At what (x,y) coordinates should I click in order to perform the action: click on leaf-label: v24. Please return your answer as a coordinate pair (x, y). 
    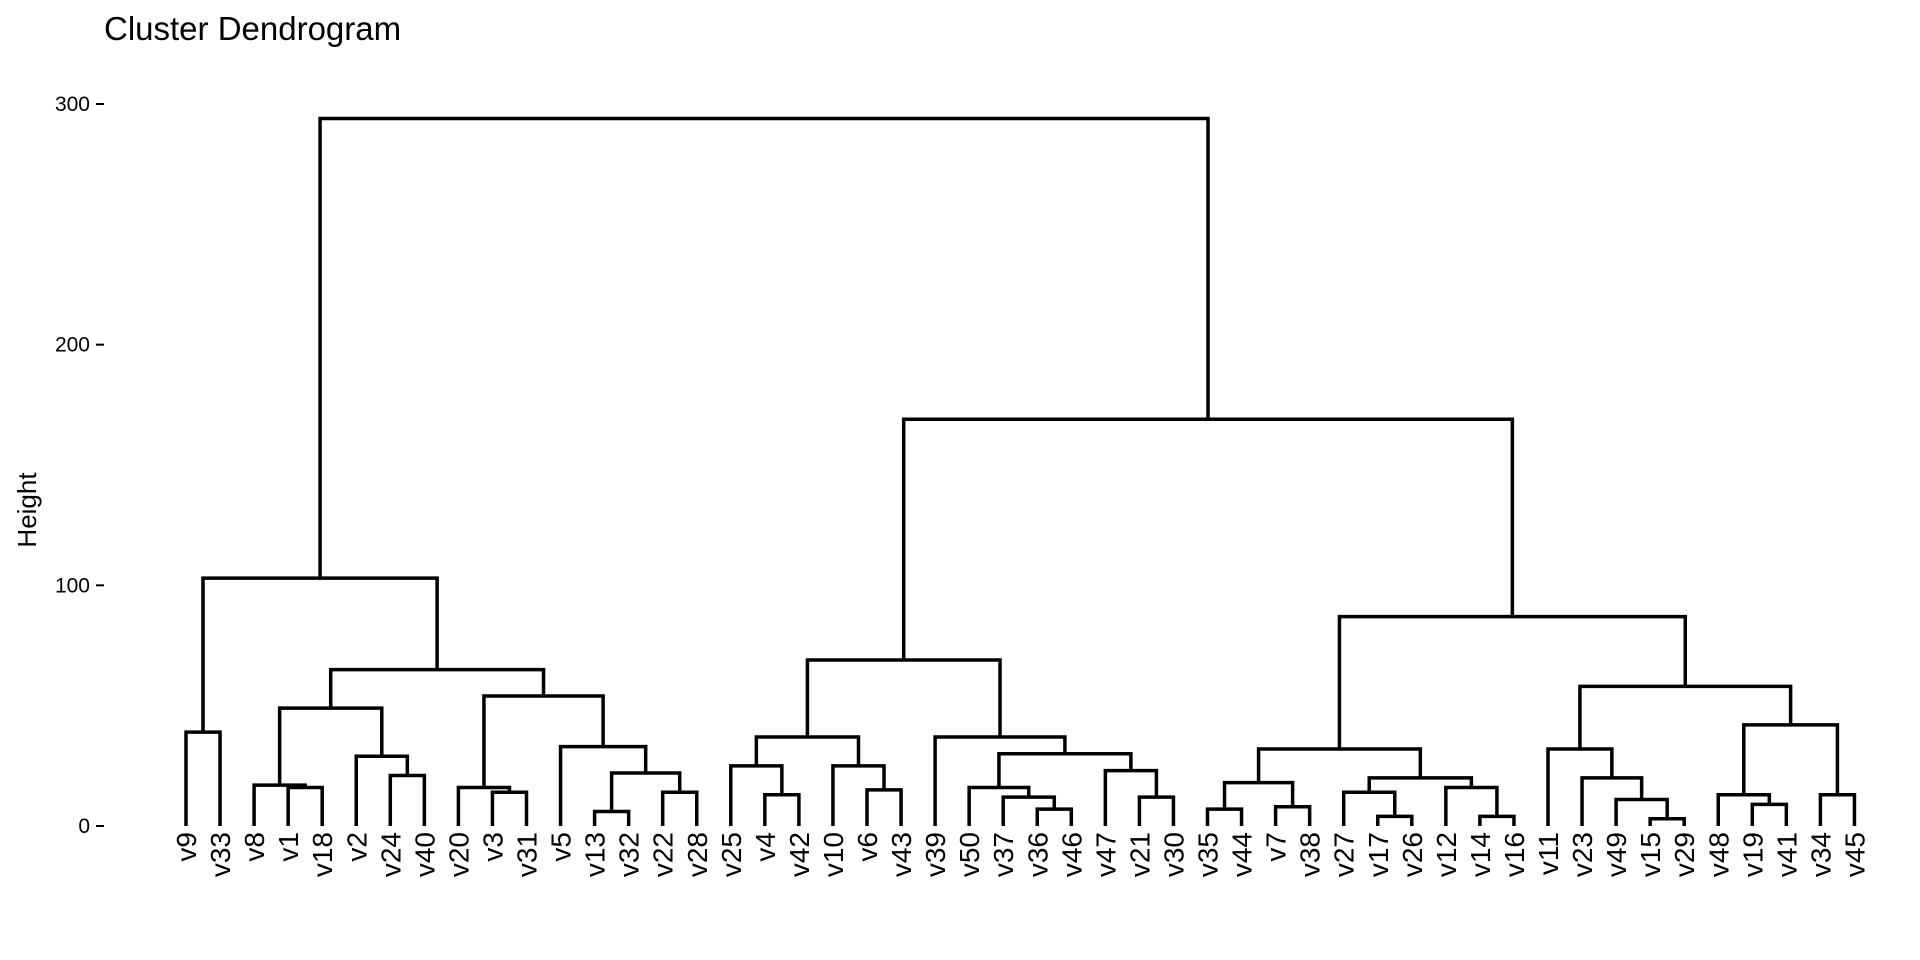
    Looking at the image, I should click on (390, 854).